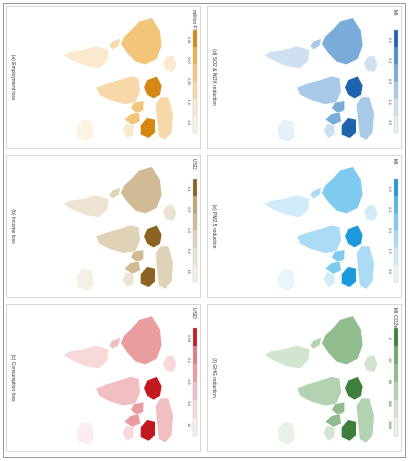 The height and width of the screenshot is (461, 409). What do you see at coordinates (390, 360) in the screenshot?
I see `legend-tick: 20` at bounding box center [390, 360].